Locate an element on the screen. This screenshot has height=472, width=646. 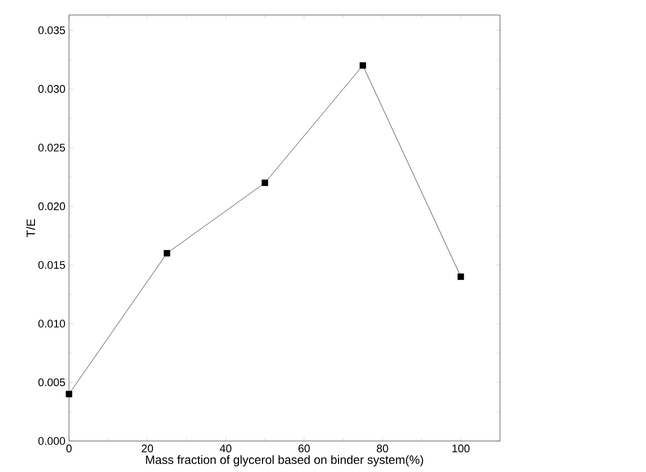
y-tick-label: 0.005 is located at coordinates (51, 382).